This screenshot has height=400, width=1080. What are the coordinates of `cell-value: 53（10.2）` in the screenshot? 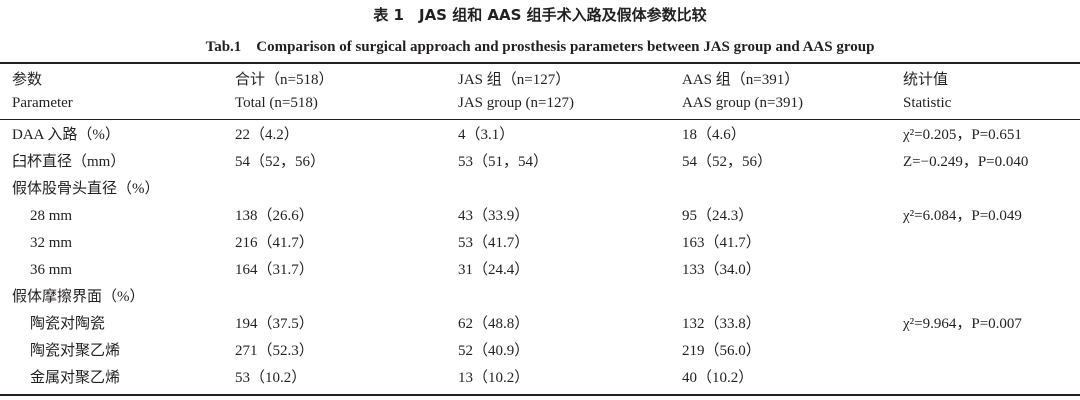 It's located at (271, 378).